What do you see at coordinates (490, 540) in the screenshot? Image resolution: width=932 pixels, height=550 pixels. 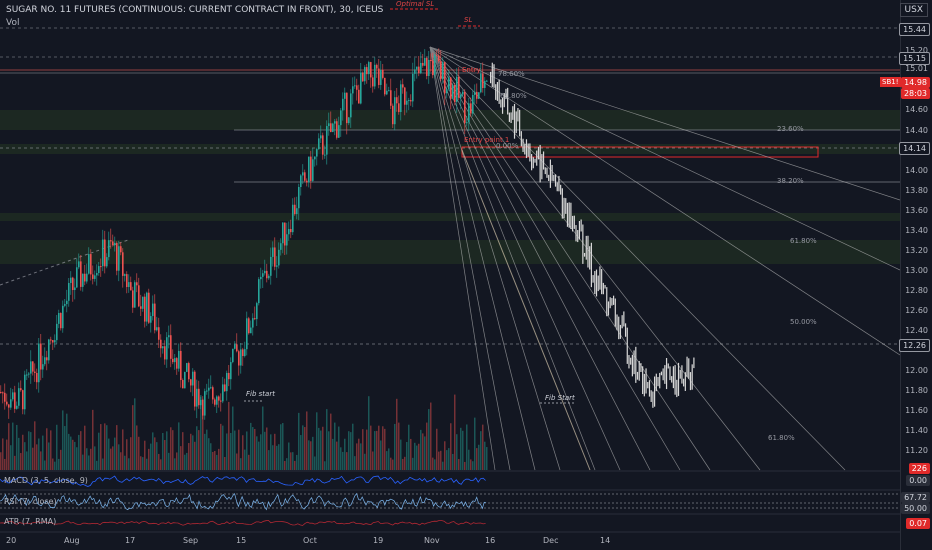 I see `date-tick: 16` at bounding box center [490, 540].